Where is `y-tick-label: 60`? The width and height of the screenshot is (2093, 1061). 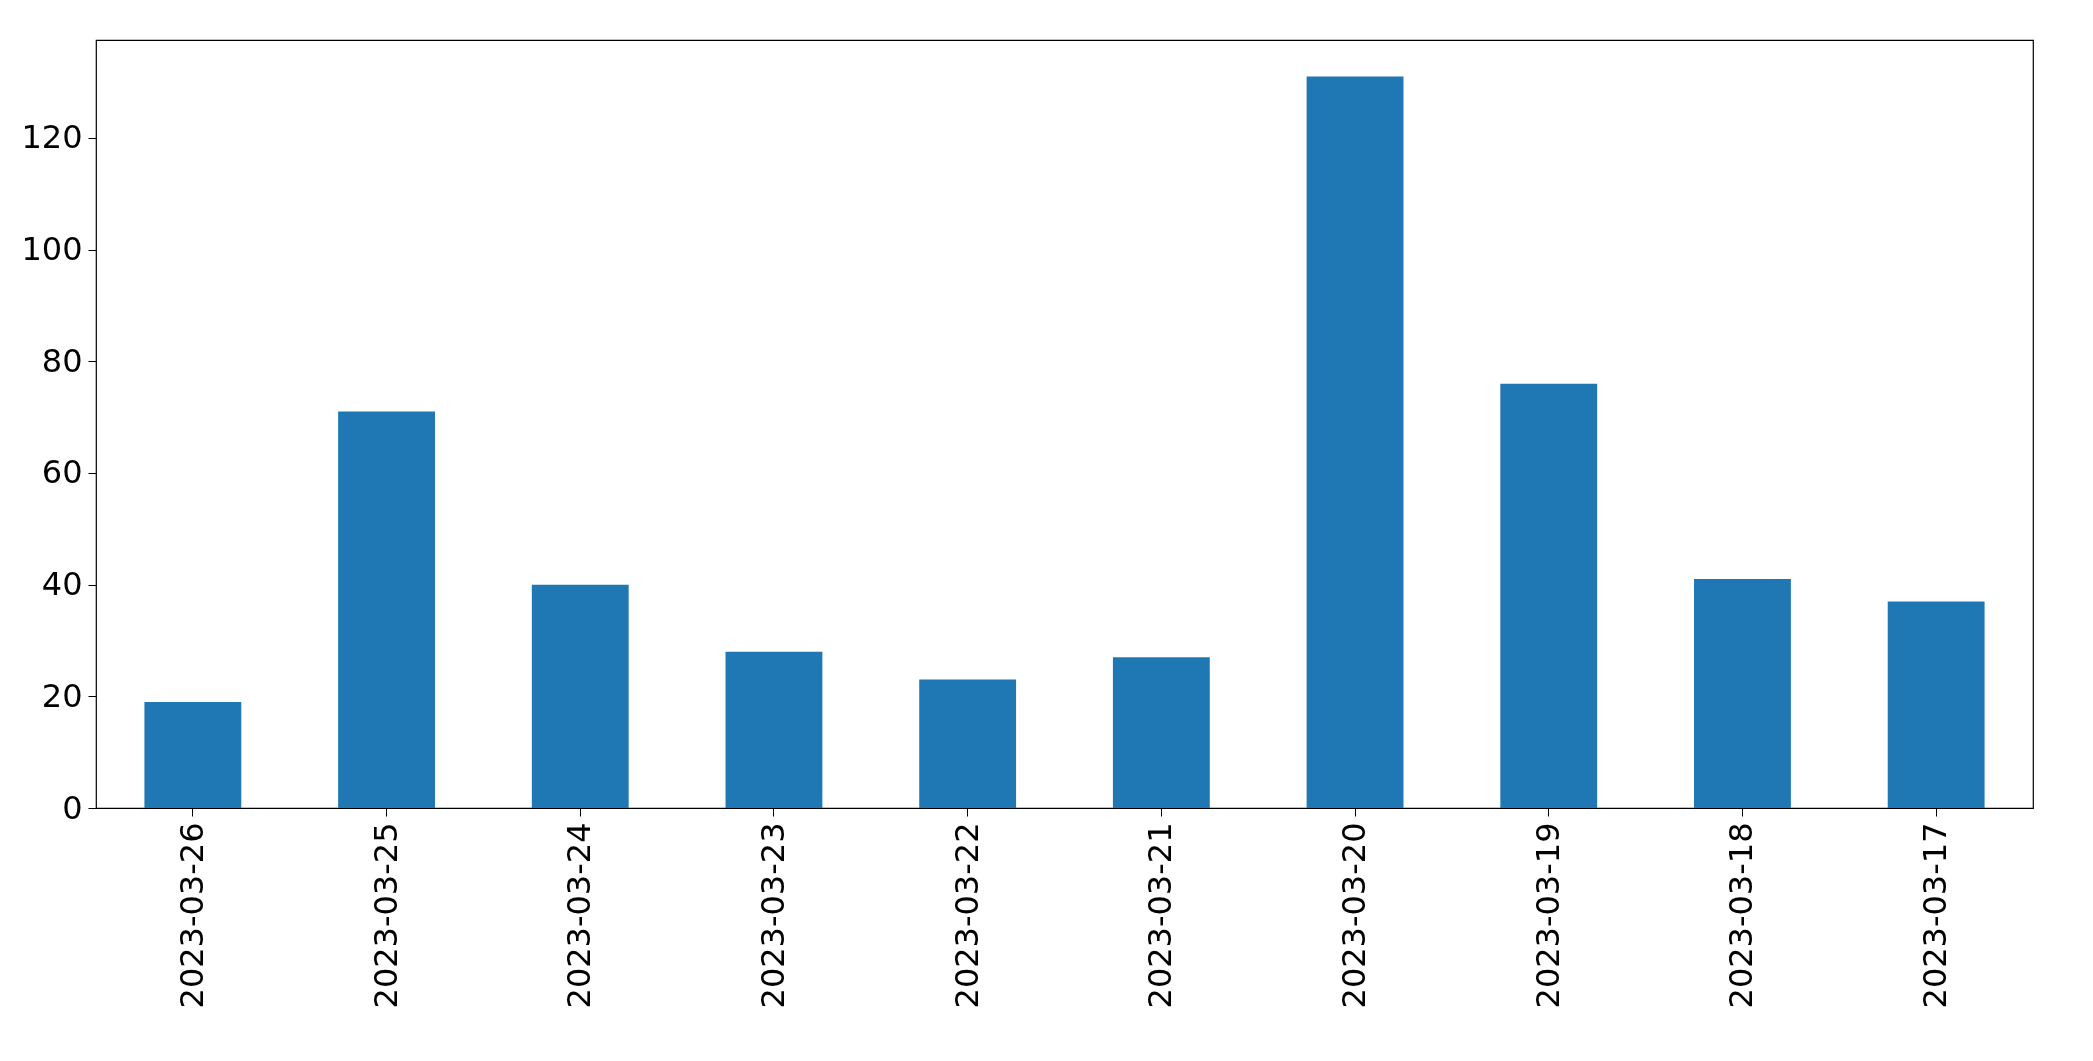
y-tick-label: 60 is located at coordinates (62, 472).